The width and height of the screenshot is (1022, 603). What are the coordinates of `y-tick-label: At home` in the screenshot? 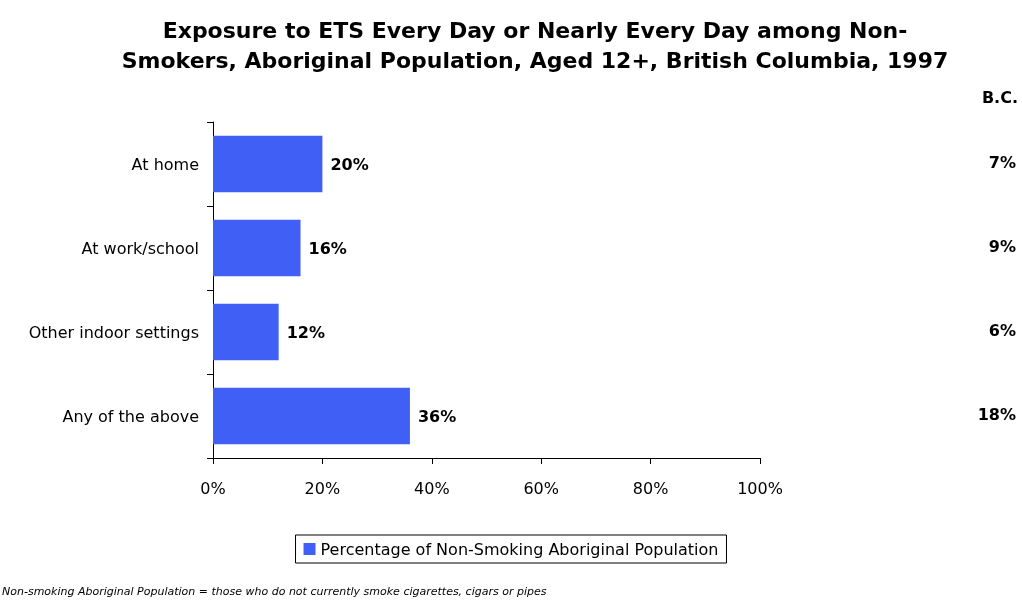 It's located at (165, 164).